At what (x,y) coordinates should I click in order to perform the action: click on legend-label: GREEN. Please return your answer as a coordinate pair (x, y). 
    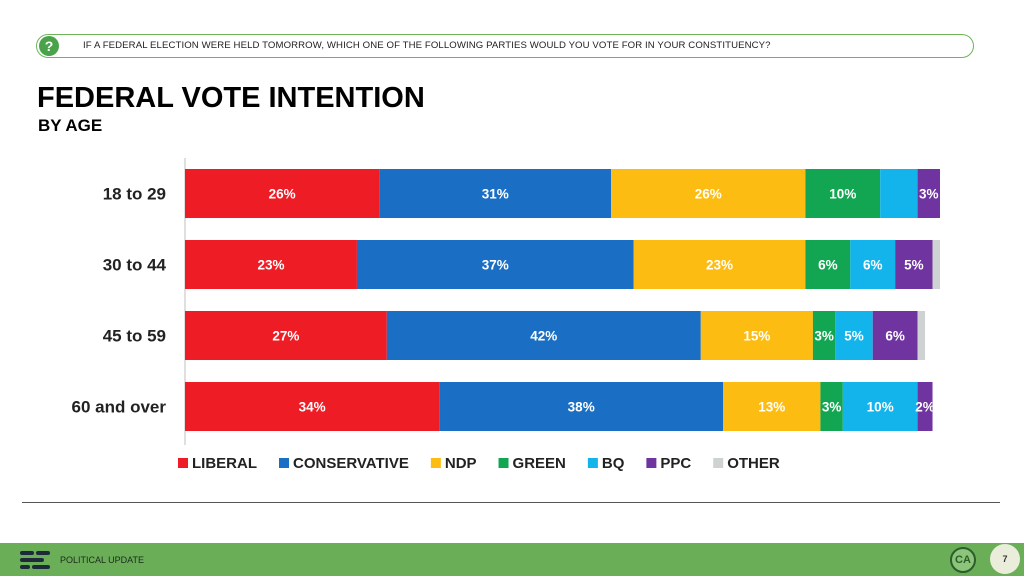
    Looking at the image, I should click on (539, 463).